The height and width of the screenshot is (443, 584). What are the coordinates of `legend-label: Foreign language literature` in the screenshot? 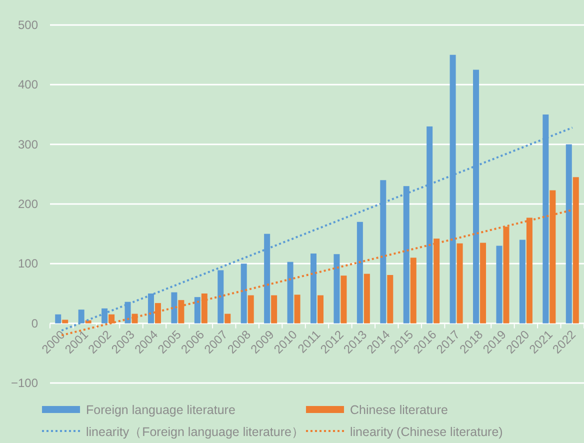 It's located at (161, 410).